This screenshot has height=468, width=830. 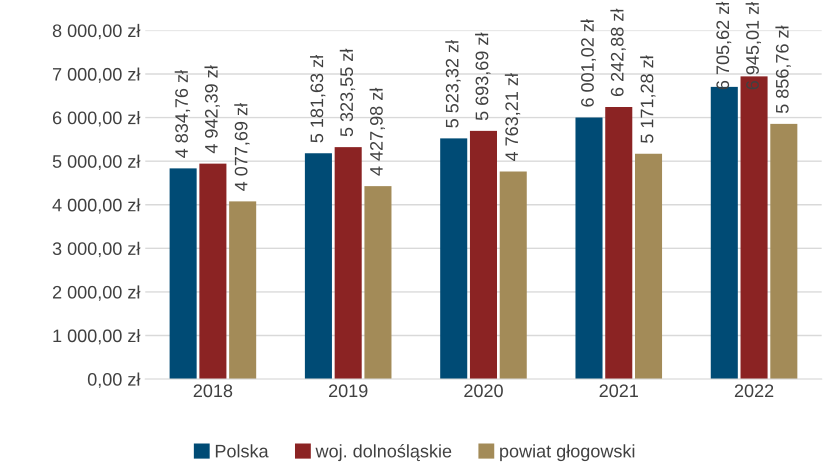 What do you see at coordinates (482, 76) in the screenshot?
I see `data-label: 5 693,69 zł` at bounding box center [482, 76].